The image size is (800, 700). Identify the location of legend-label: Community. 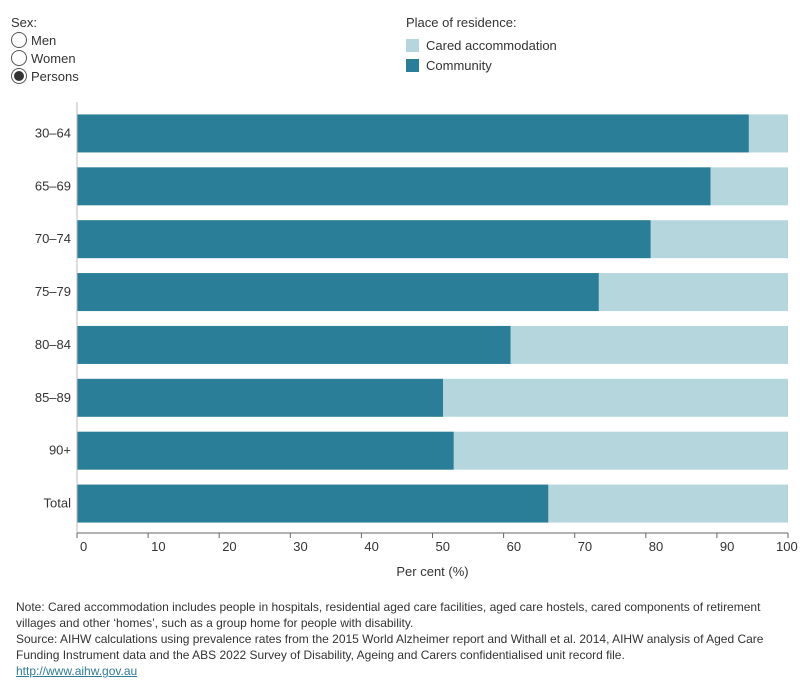
(459, 65).